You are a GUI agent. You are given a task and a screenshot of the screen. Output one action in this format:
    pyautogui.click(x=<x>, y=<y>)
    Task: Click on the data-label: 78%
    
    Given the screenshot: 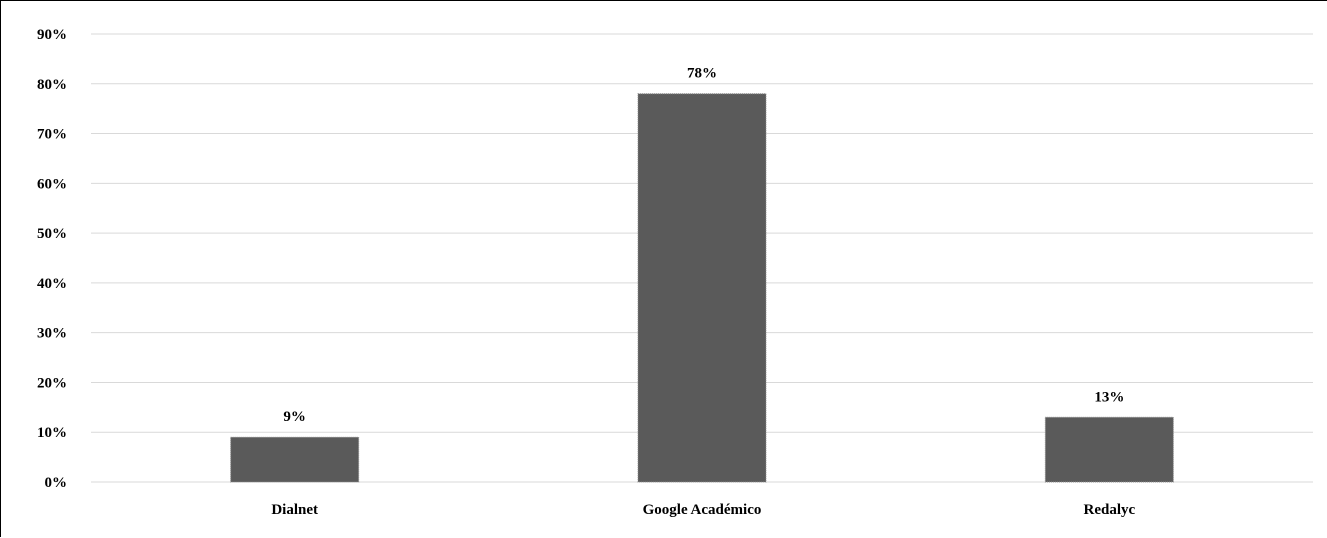 What is the action you would take?
    pyautogui.click(x=702, y=74)
    